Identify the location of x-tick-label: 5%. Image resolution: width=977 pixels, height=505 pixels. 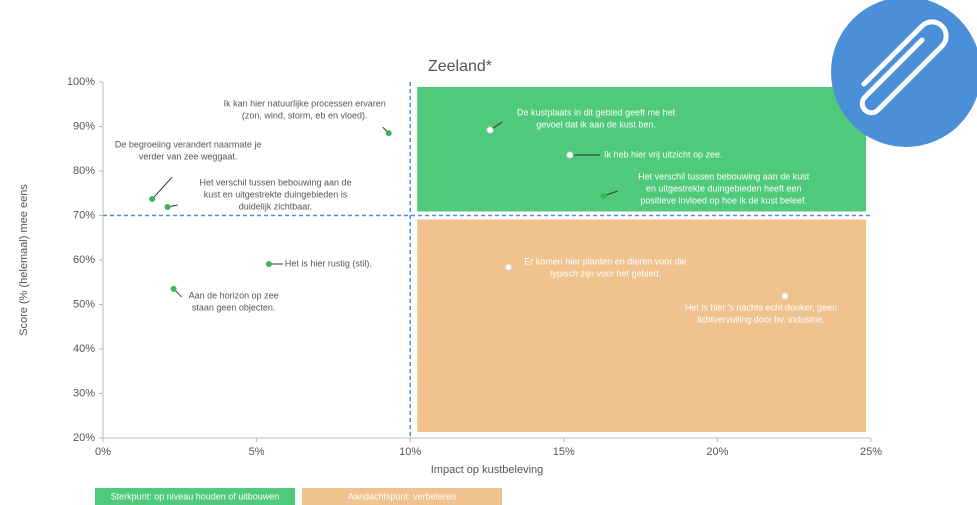
(257, 452).